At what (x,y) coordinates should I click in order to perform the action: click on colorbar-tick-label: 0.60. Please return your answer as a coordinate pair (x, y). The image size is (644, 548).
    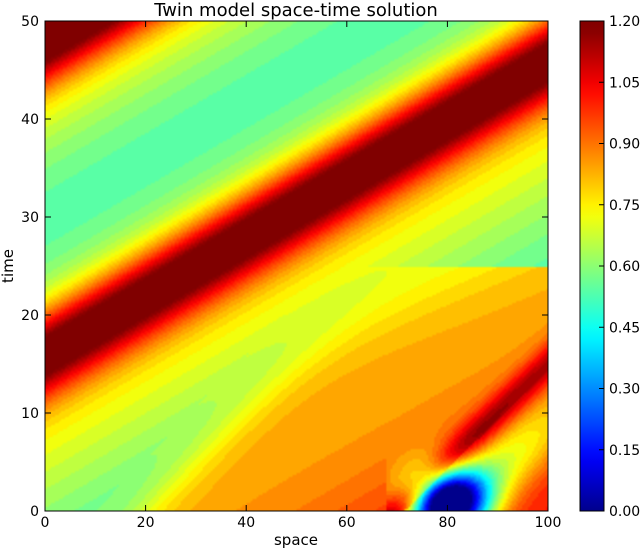
    Looking at the image, I should click on (624, 267).